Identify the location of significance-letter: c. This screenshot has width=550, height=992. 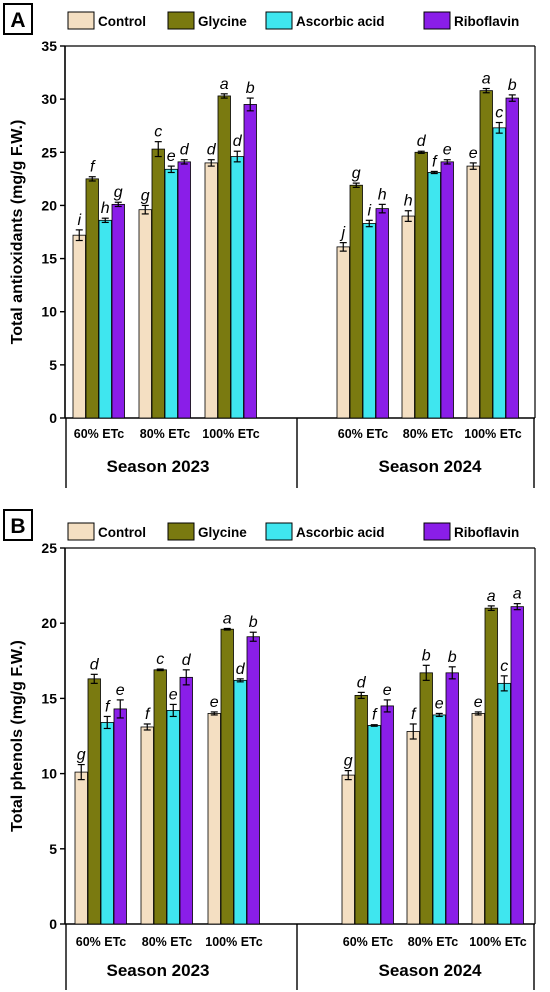
(158, 132).